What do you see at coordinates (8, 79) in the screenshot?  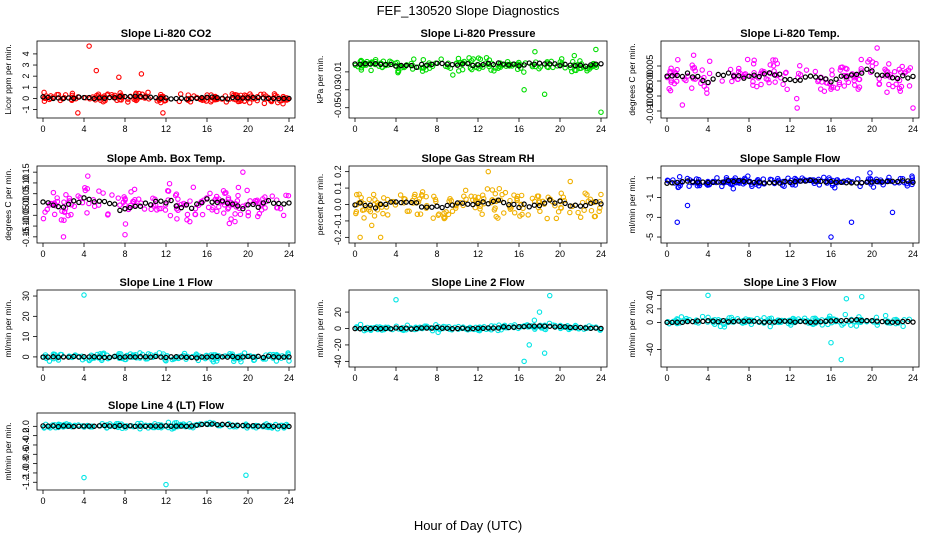 I see `y-axis-label: Licor ppm per min.` at bounding box center [8, 79].